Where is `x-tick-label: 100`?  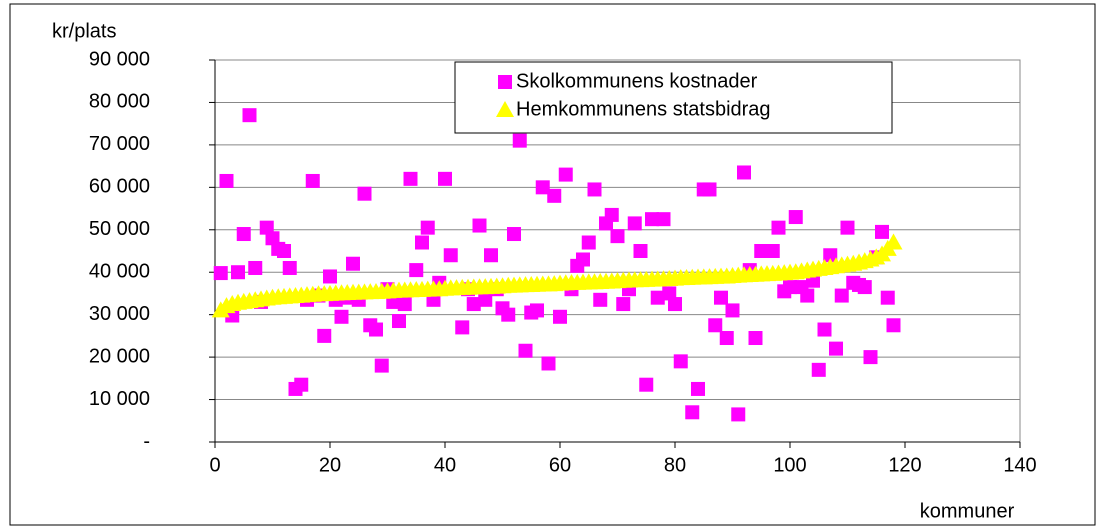 x-tick-label: 100 is located at coordinates (789, 465).